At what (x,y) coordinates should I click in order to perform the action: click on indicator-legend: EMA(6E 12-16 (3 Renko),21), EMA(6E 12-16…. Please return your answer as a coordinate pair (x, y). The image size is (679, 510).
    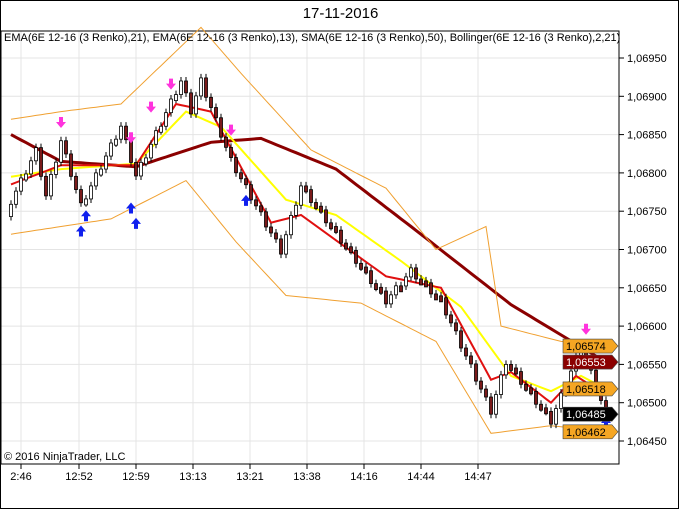
    Looking at the image, I should click on (312, 38).